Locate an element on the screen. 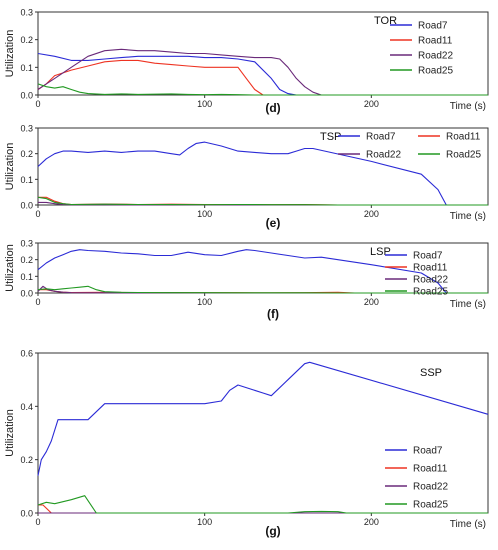  plot-frame is located at coordinates (263, 166).